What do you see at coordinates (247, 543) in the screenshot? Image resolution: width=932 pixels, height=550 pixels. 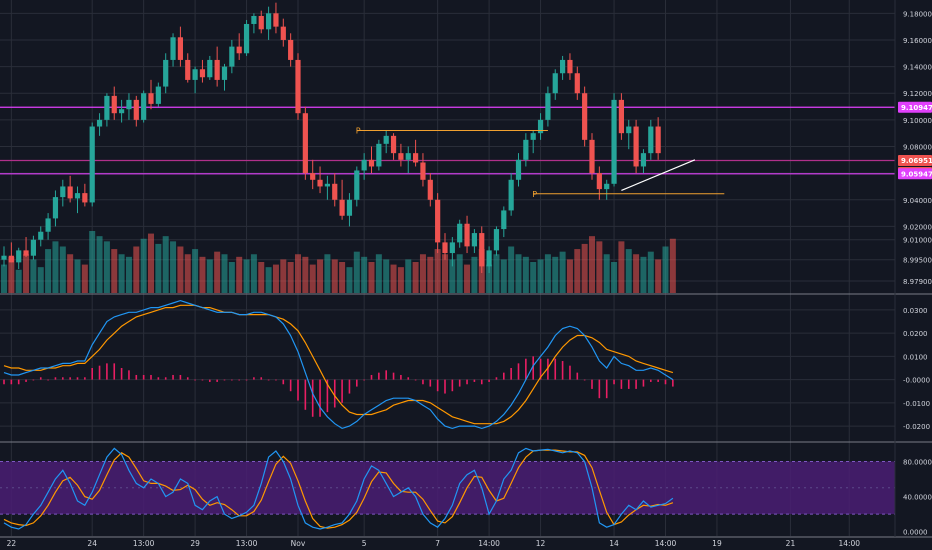 I see `time-tick-label: 13:00` at bounding box center [247, 543].